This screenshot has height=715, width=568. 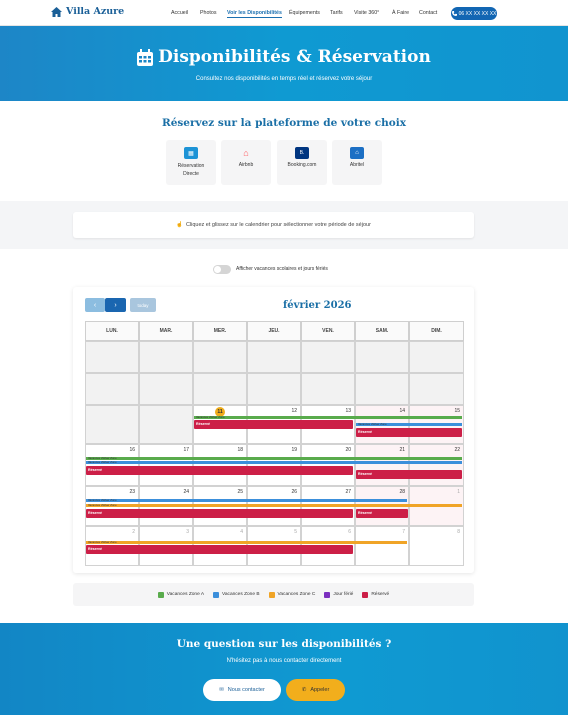 I want to click on nav-item-visite: Visite 360°, so click(x=367, y=13).